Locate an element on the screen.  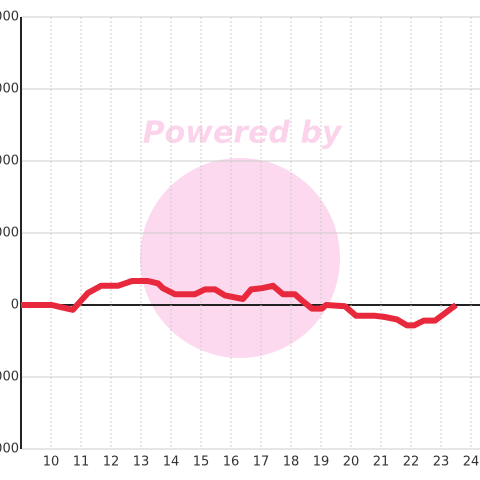
x-tick-label: 19 is located at coordinates (321, 462).